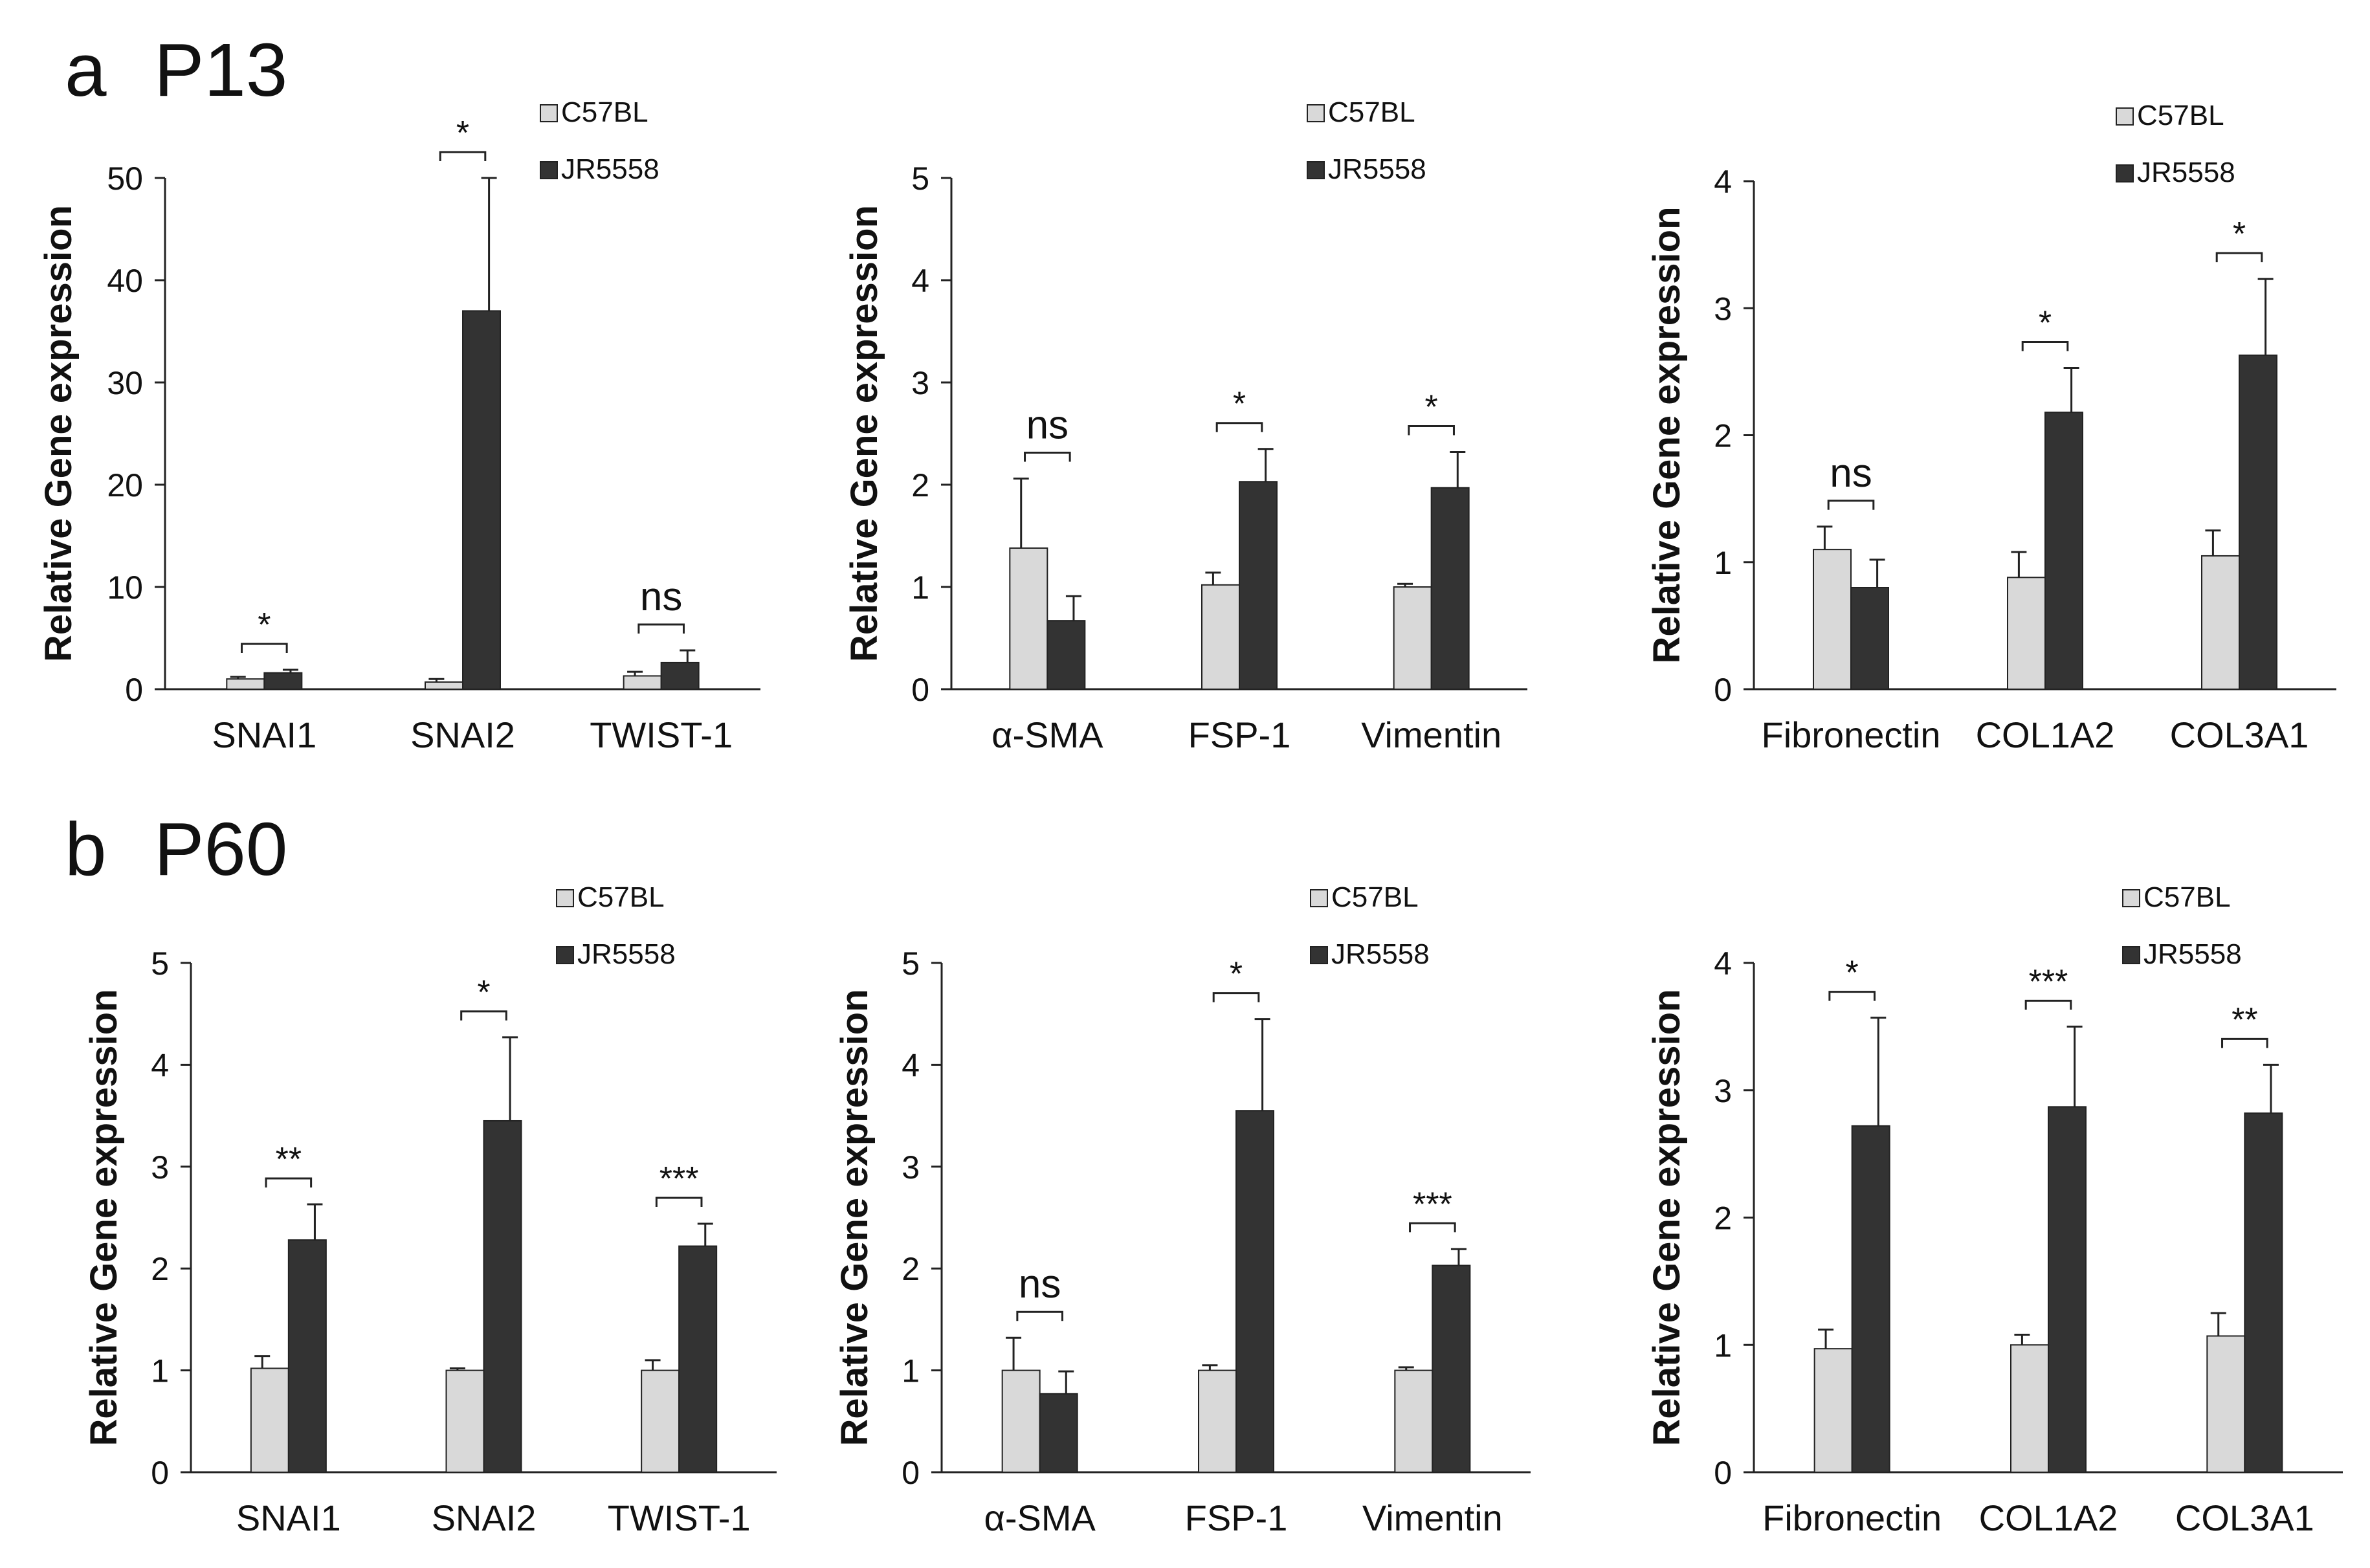 The image size is (2370, 1568). I want to click on significance-label: **, so click(289, 1159).